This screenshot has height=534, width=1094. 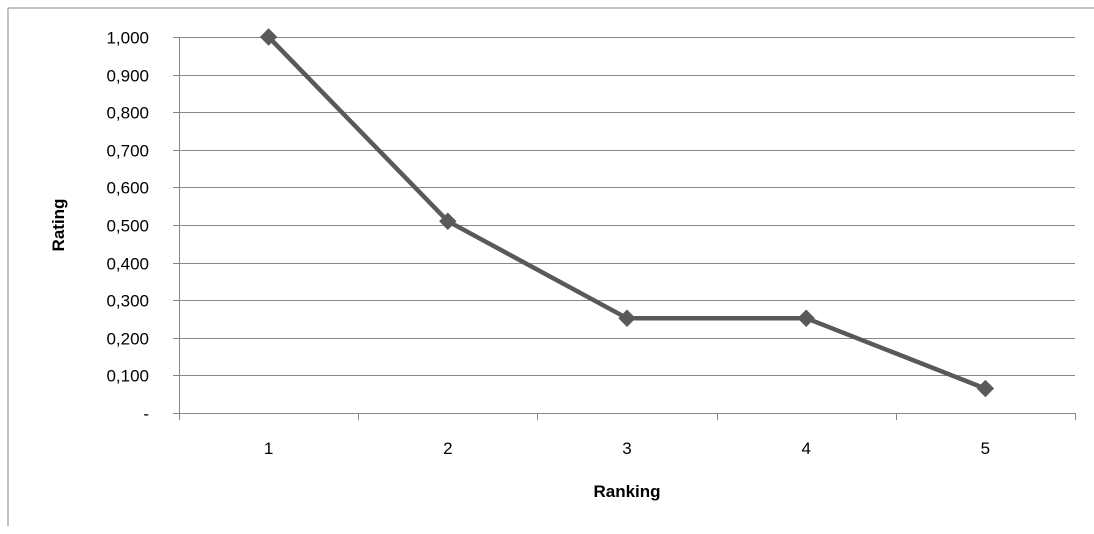 What do you see at coordinates (146, 414) in the screenshot?
I see `y-tick-label: -` at bounding box center [146, 414].